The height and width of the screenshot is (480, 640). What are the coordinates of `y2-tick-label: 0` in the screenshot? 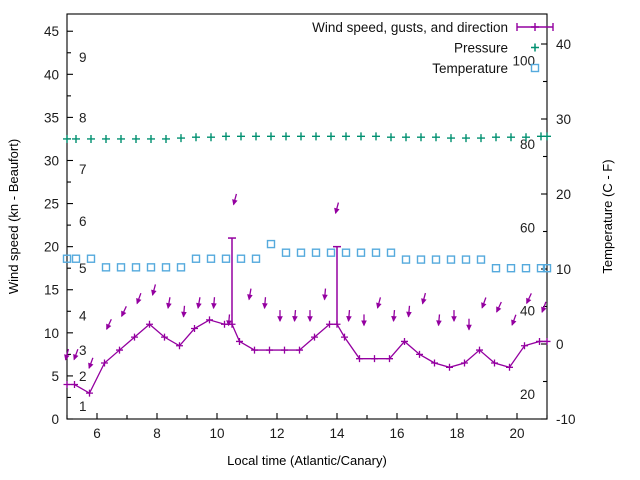 It's located at (560, 344).